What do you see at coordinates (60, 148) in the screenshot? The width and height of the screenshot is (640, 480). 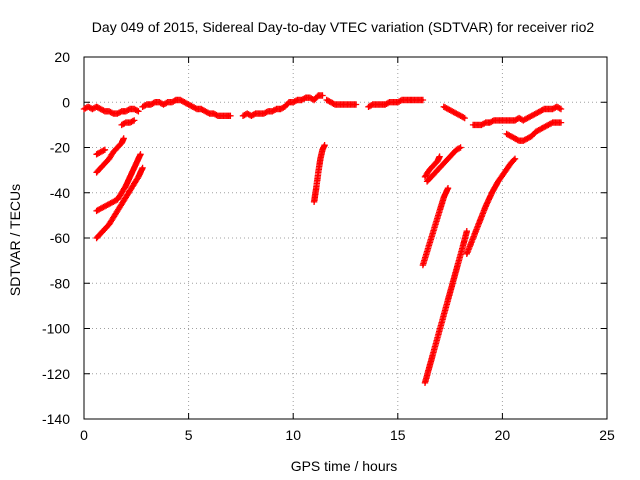 I see `y-tick-label: -20` at bounding box center [60, 148].